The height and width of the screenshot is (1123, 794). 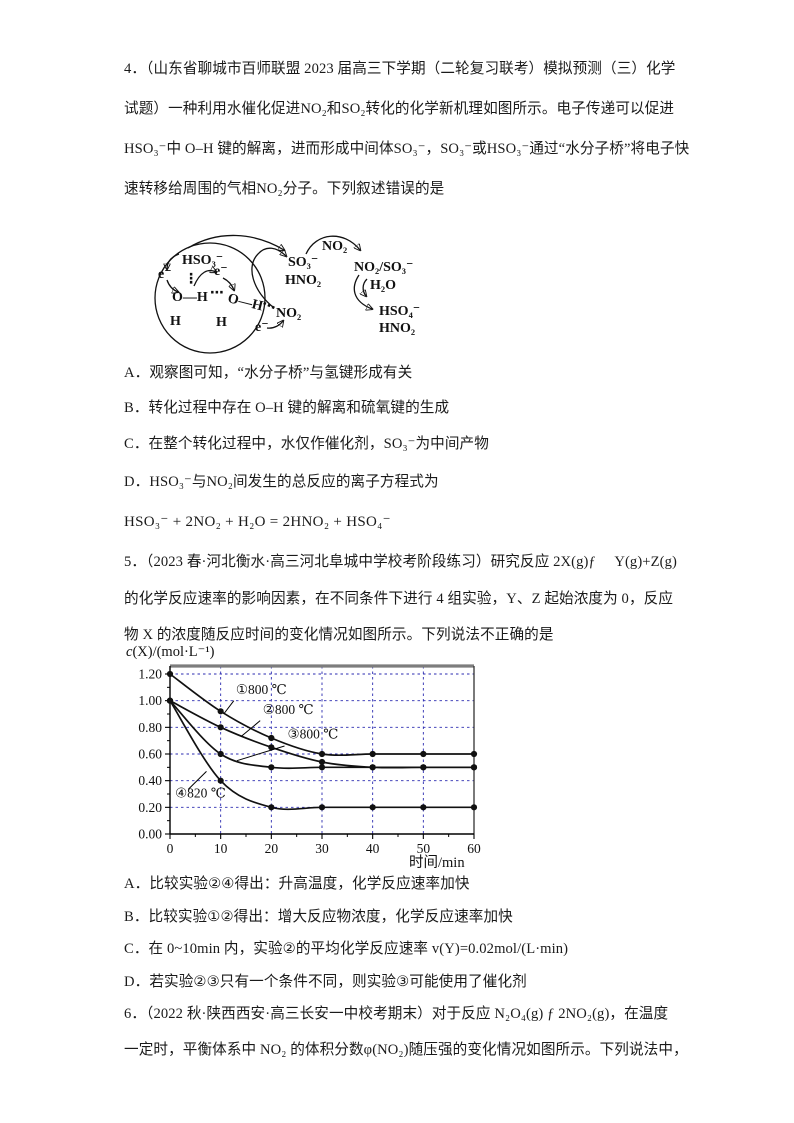 I want to click on arrow-e-to-no2, so click(x=274, y=325).